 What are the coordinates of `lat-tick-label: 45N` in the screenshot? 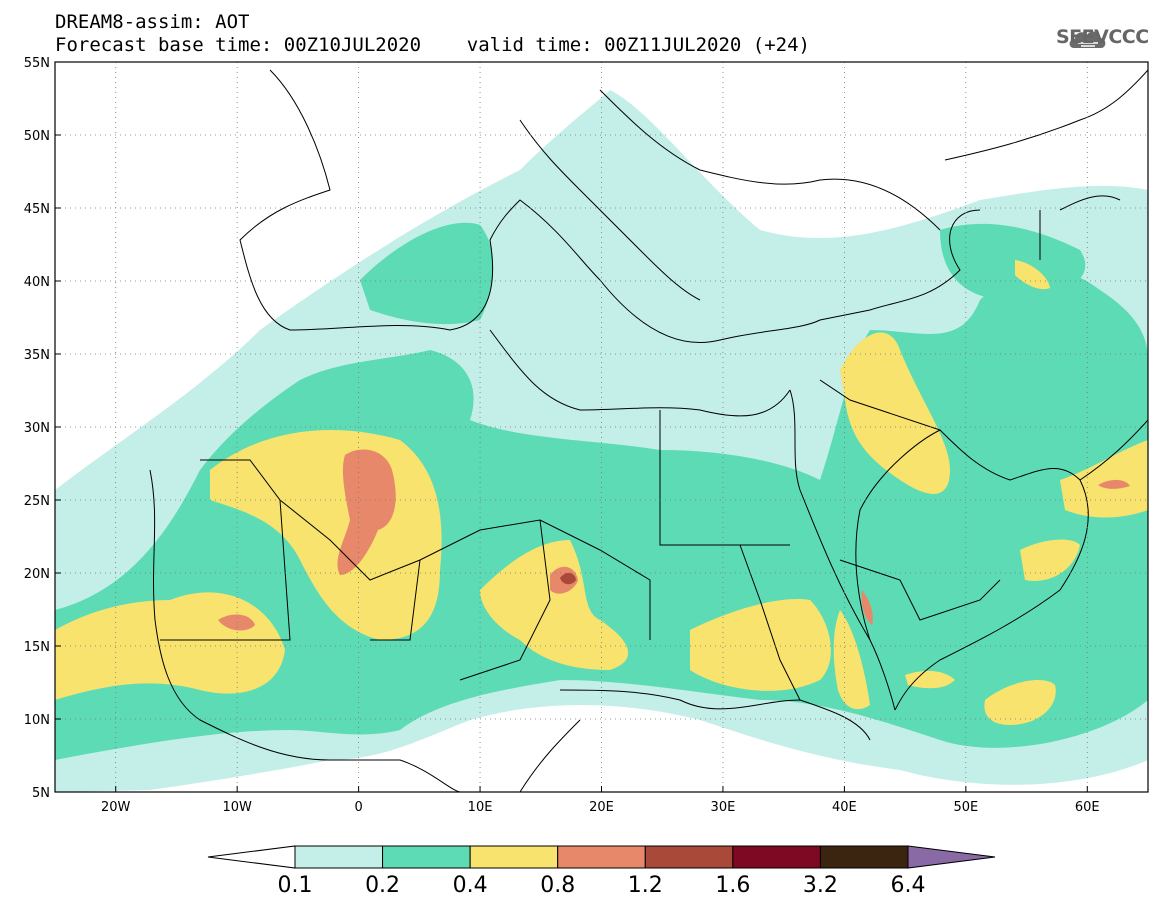 It's located at (37, 209).